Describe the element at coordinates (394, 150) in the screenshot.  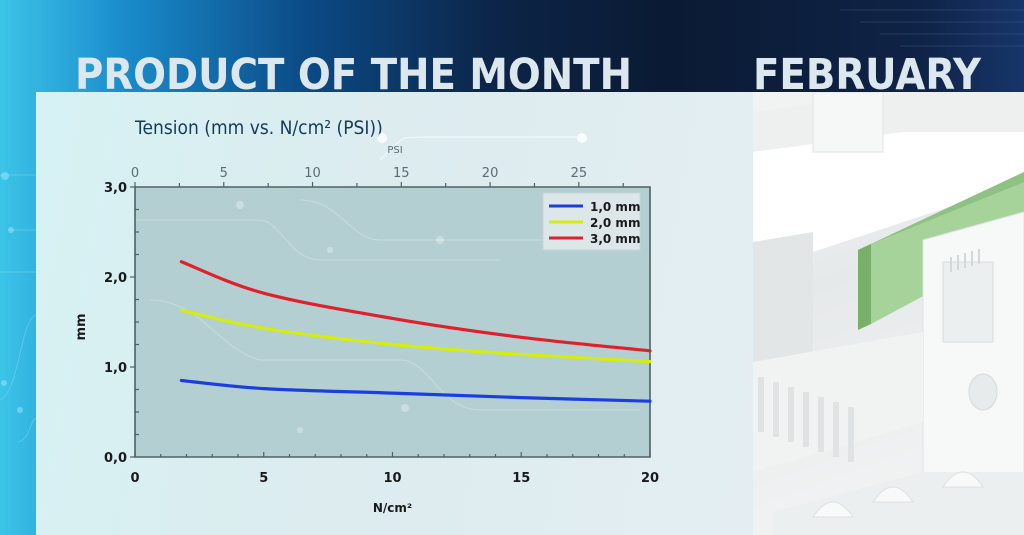
I see `psi-axis-title: PSI` at that location.